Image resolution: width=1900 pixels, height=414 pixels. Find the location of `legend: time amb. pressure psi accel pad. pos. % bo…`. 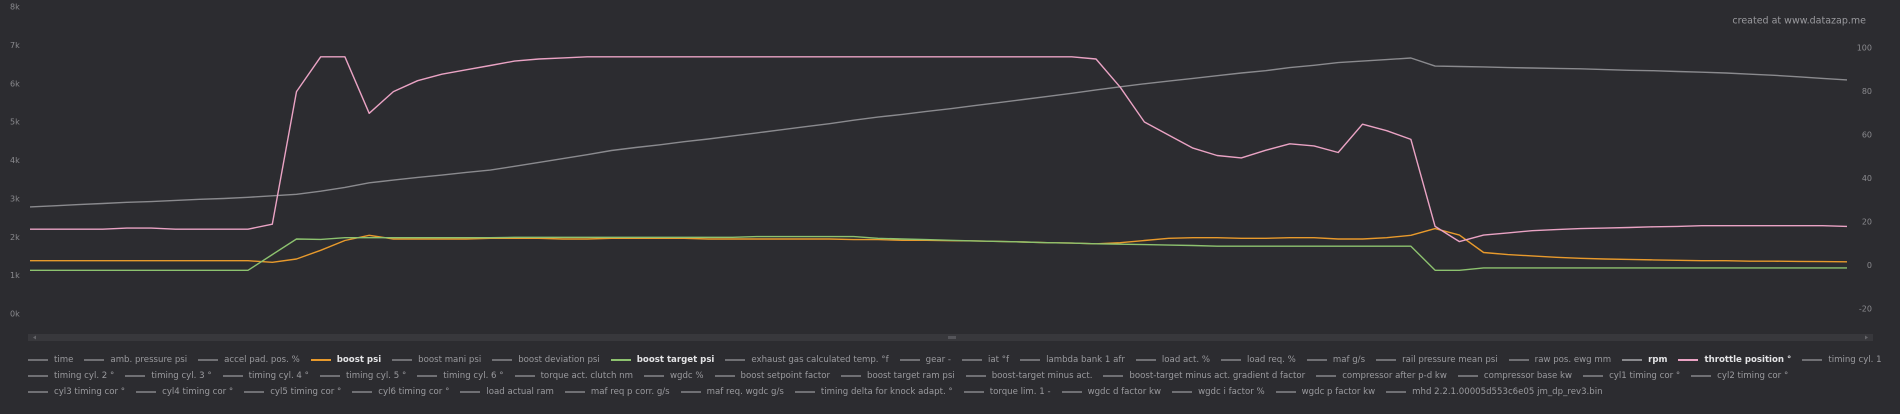

legend: time amb. pressure psi accel pad. pos. % bo… is located at coordinates (955, 376).